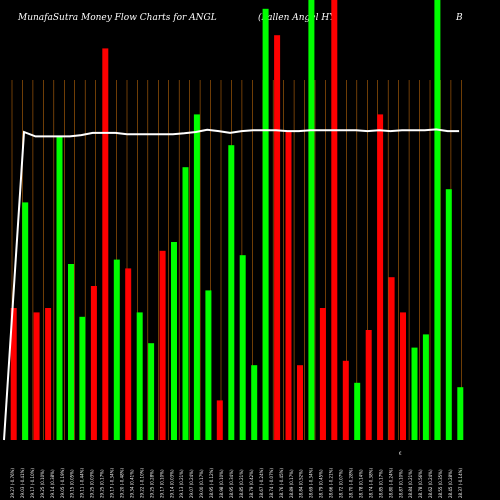  Describe the element at coordinates (141, 483) in the screenshot. I see `x-tick-label: 29.22 (-0.10%)` at that location.